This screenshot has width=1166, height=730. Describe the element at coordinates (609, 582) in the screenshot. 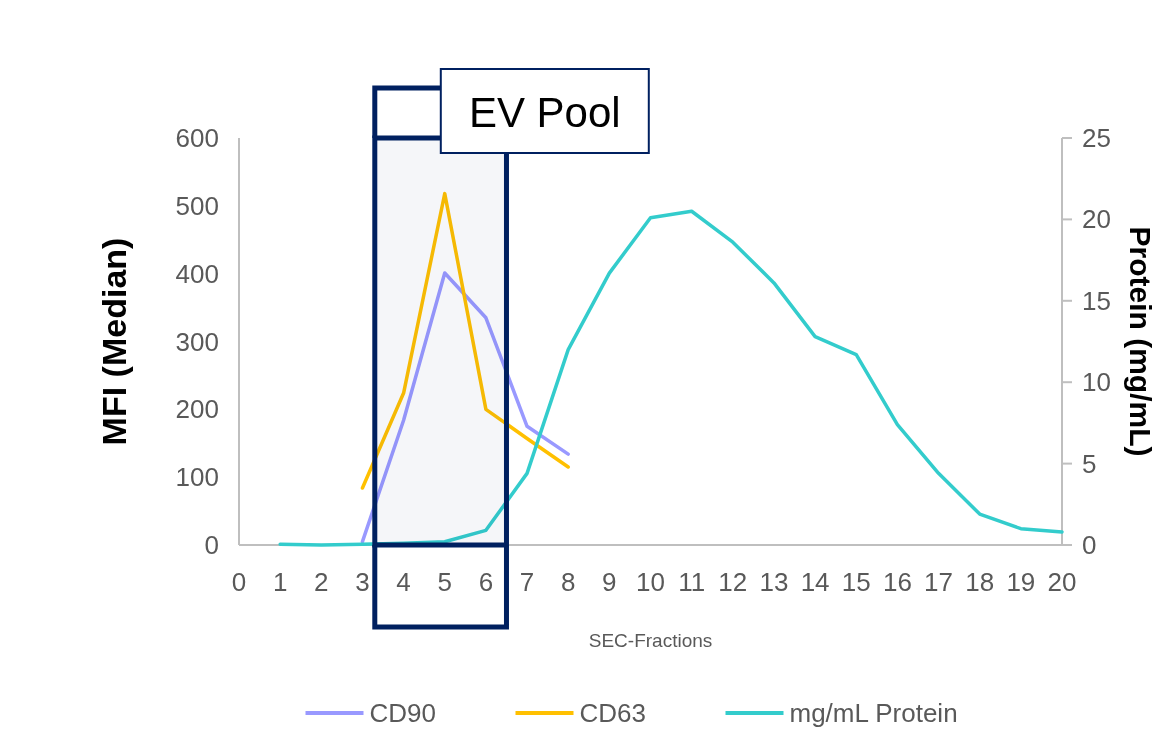

I see `x-tick-label: 9` at that location.